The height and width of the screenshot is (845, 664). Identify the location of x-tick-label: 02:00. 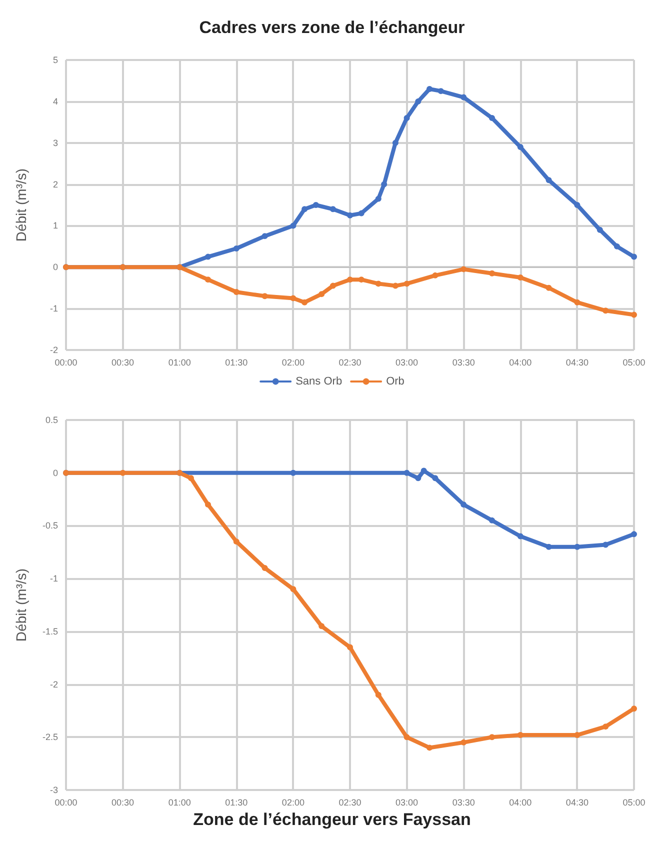
(293, 803).